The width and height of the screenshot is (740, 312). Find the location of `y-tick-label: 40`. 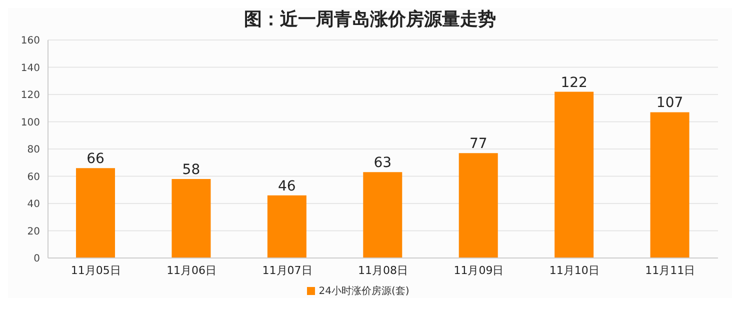

y-tick-label: 40 is located at coordinates (33, 204).